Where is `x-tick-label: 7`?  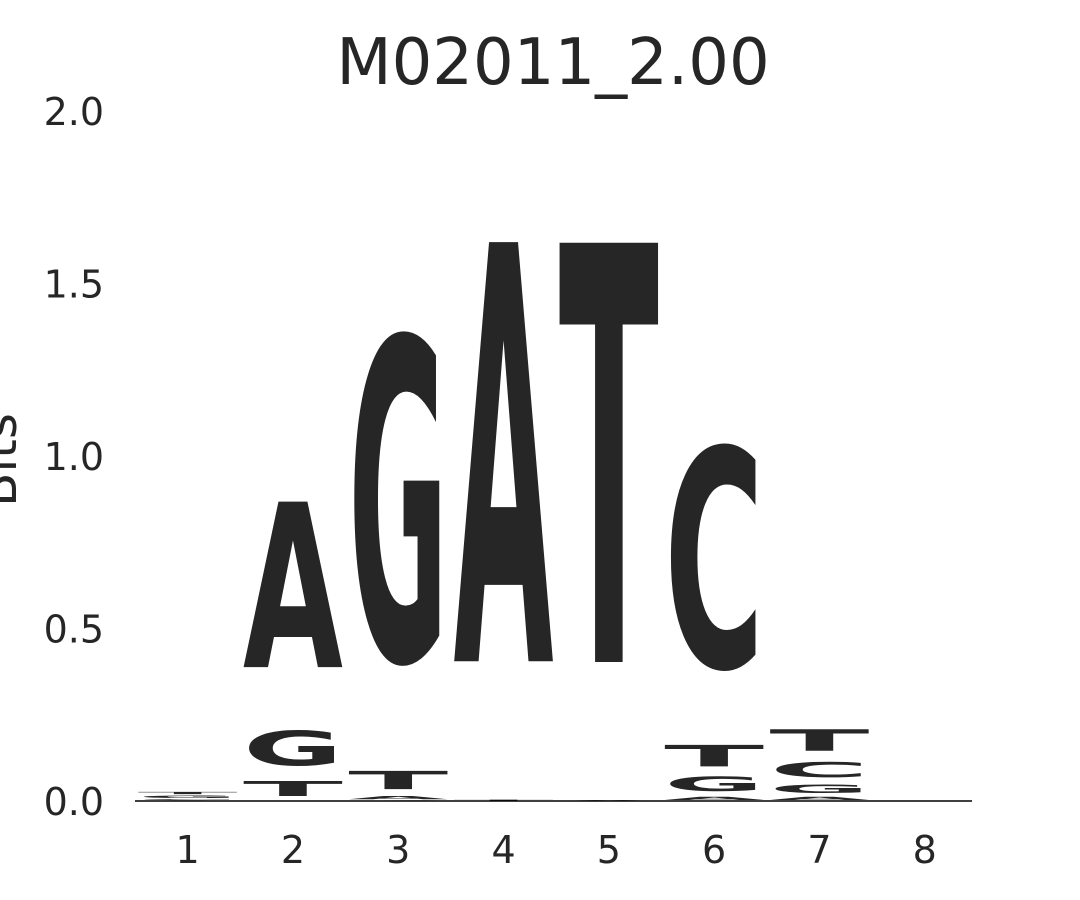
x-tick-label: 7 is located at coordinates (819, 850).